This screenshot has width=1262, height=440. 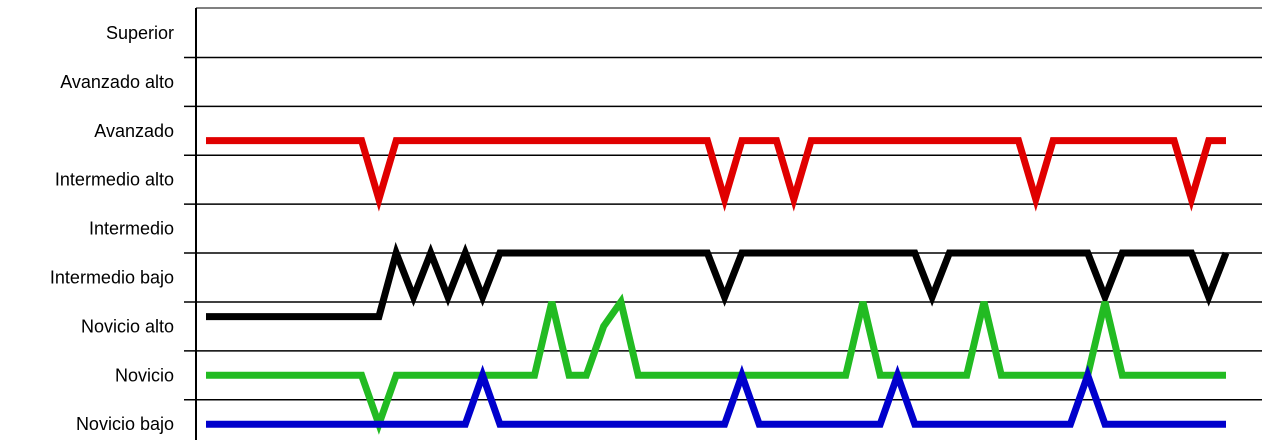 I want to click on y-tick-label: Intermedio bajo, so click(x=112, y=278).